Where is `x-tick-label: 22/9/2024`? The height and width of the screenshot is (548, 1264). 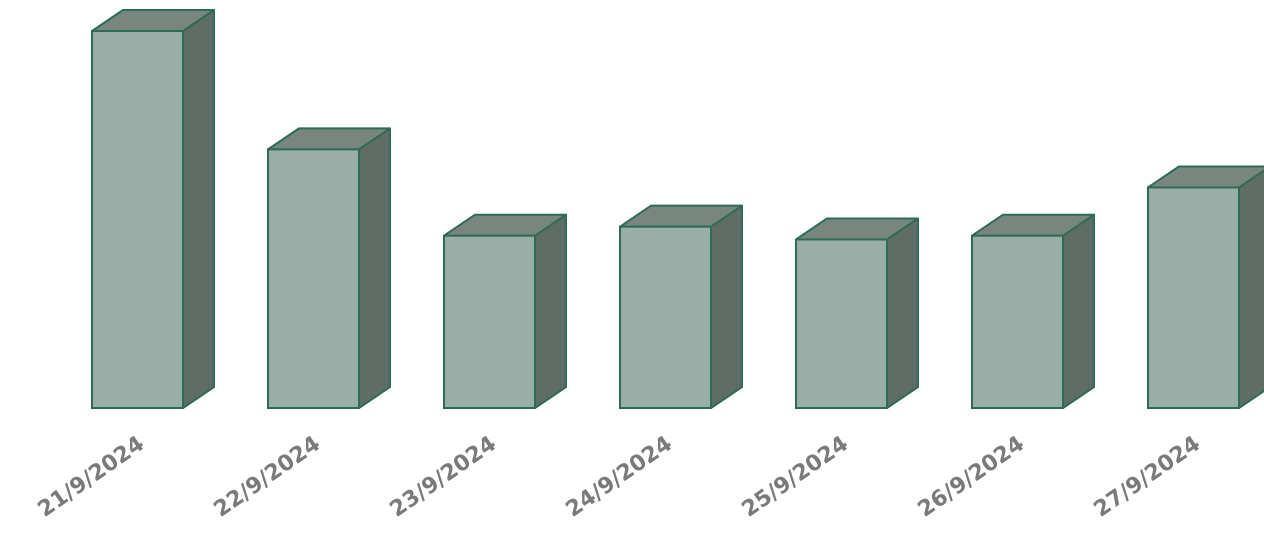
x-tick-label: 22/9/2024 is located at coordinates (267, 476).